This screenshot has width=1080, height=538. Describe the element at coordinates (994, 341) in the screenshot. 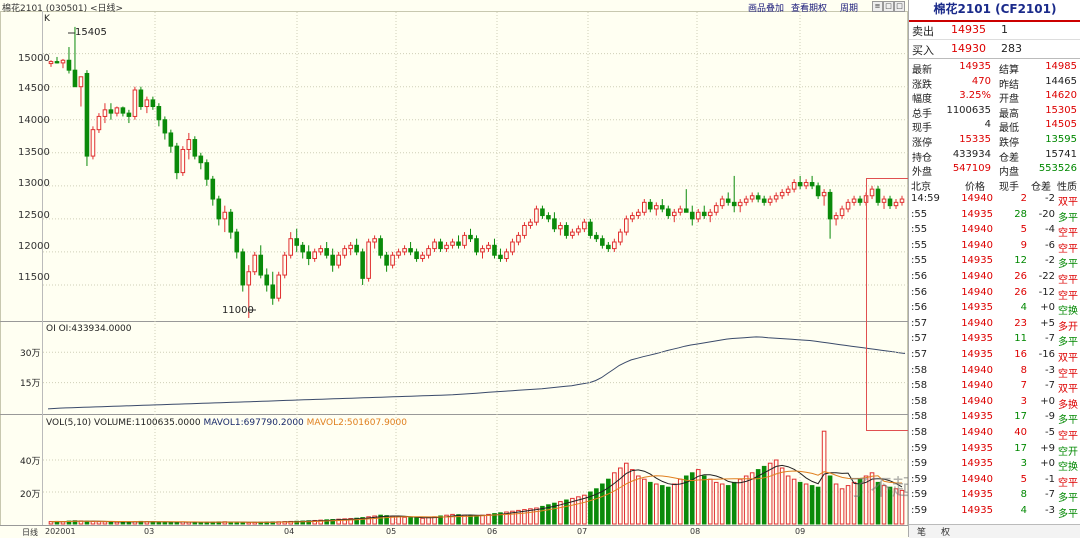

I see `tick-row: :57 14935 11 -7 多平` at that location.